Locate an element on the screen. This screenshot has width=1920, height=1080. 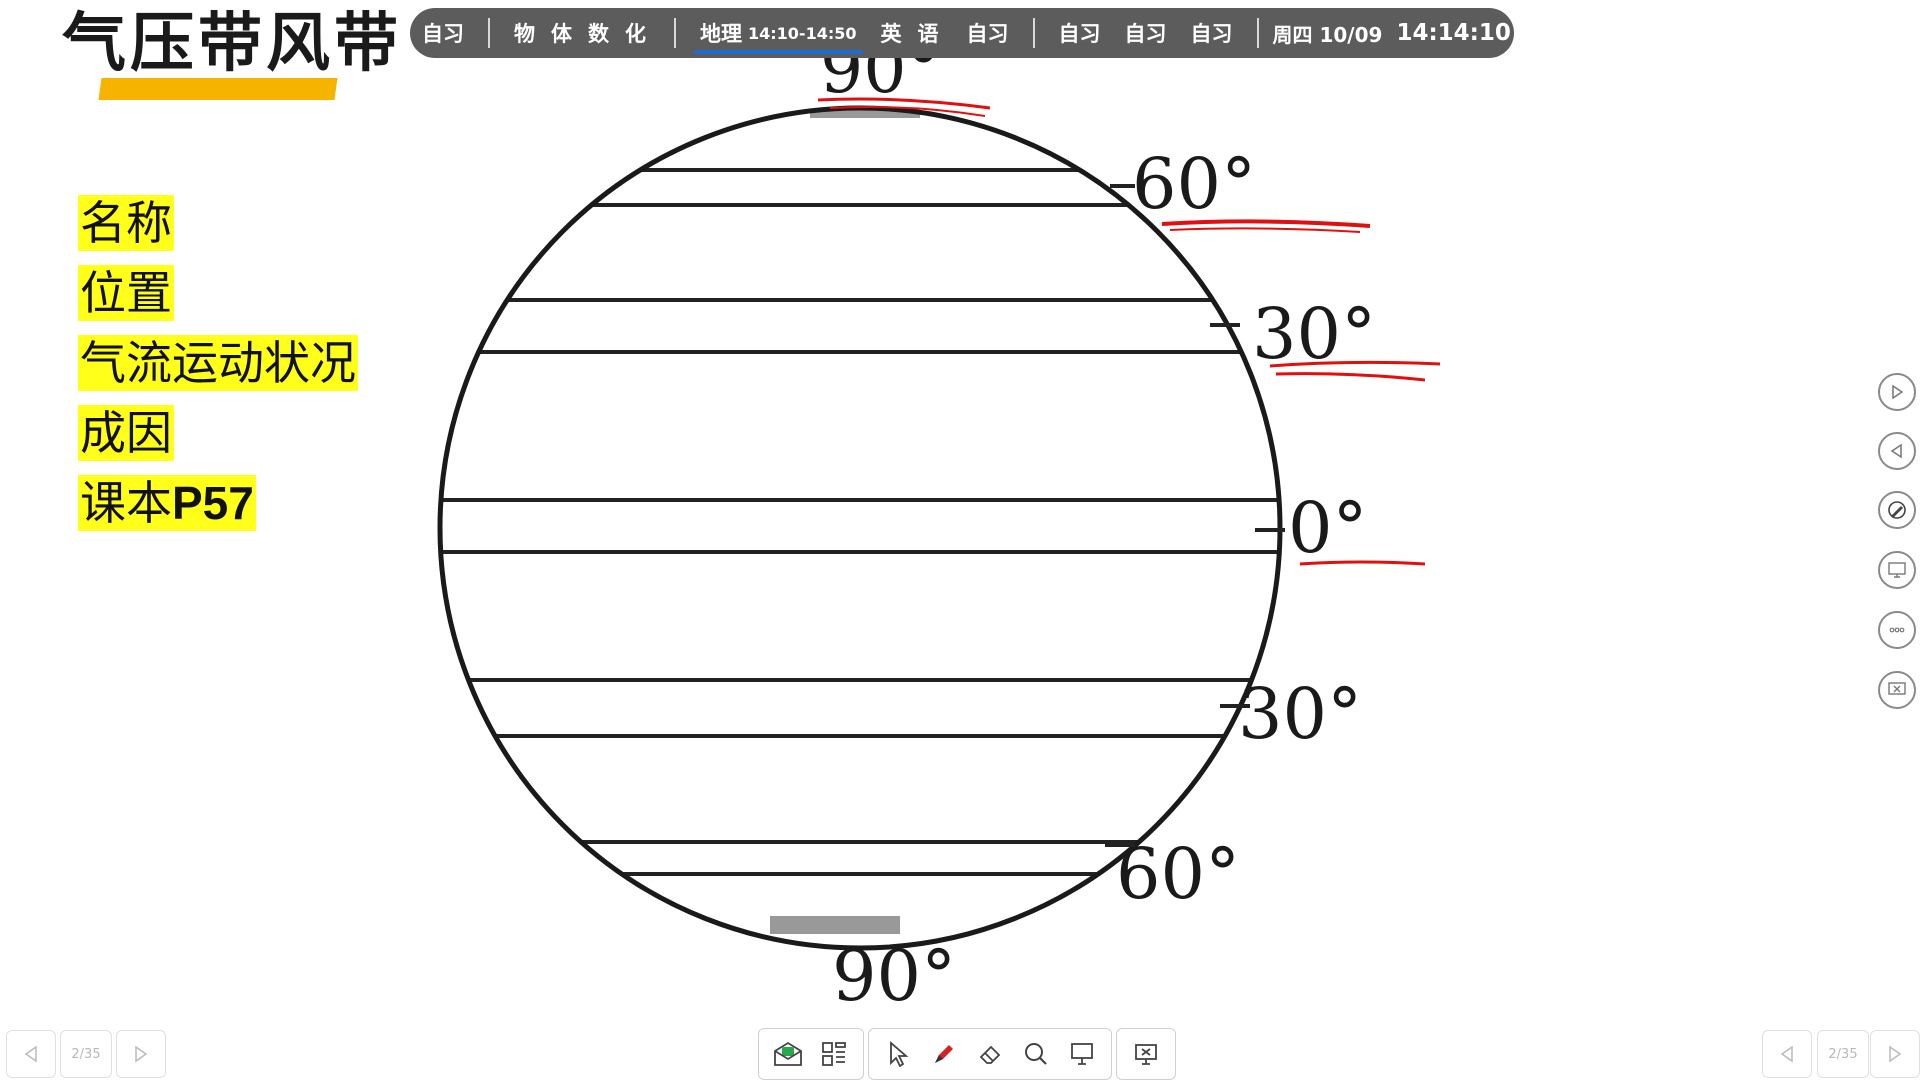
schedule-item-4: 英语 is located at coordinates (918, 33).